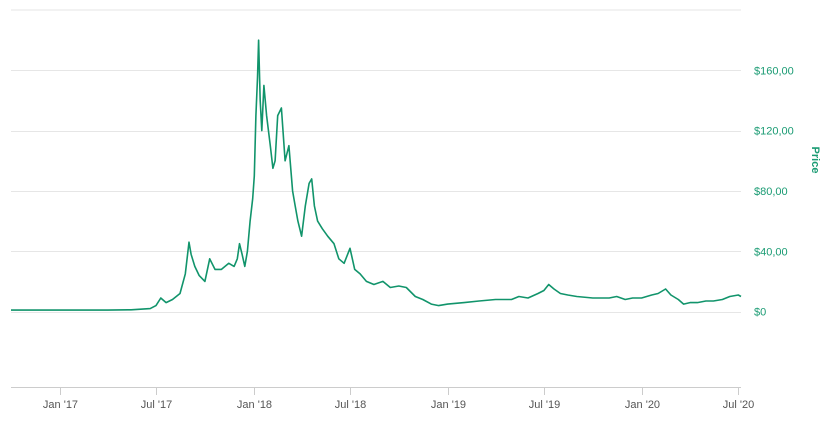 Image resolution: width=838 pixels, height=425 pixels. I want to click on x-tick-label: Jan '18, so click(254, 405).